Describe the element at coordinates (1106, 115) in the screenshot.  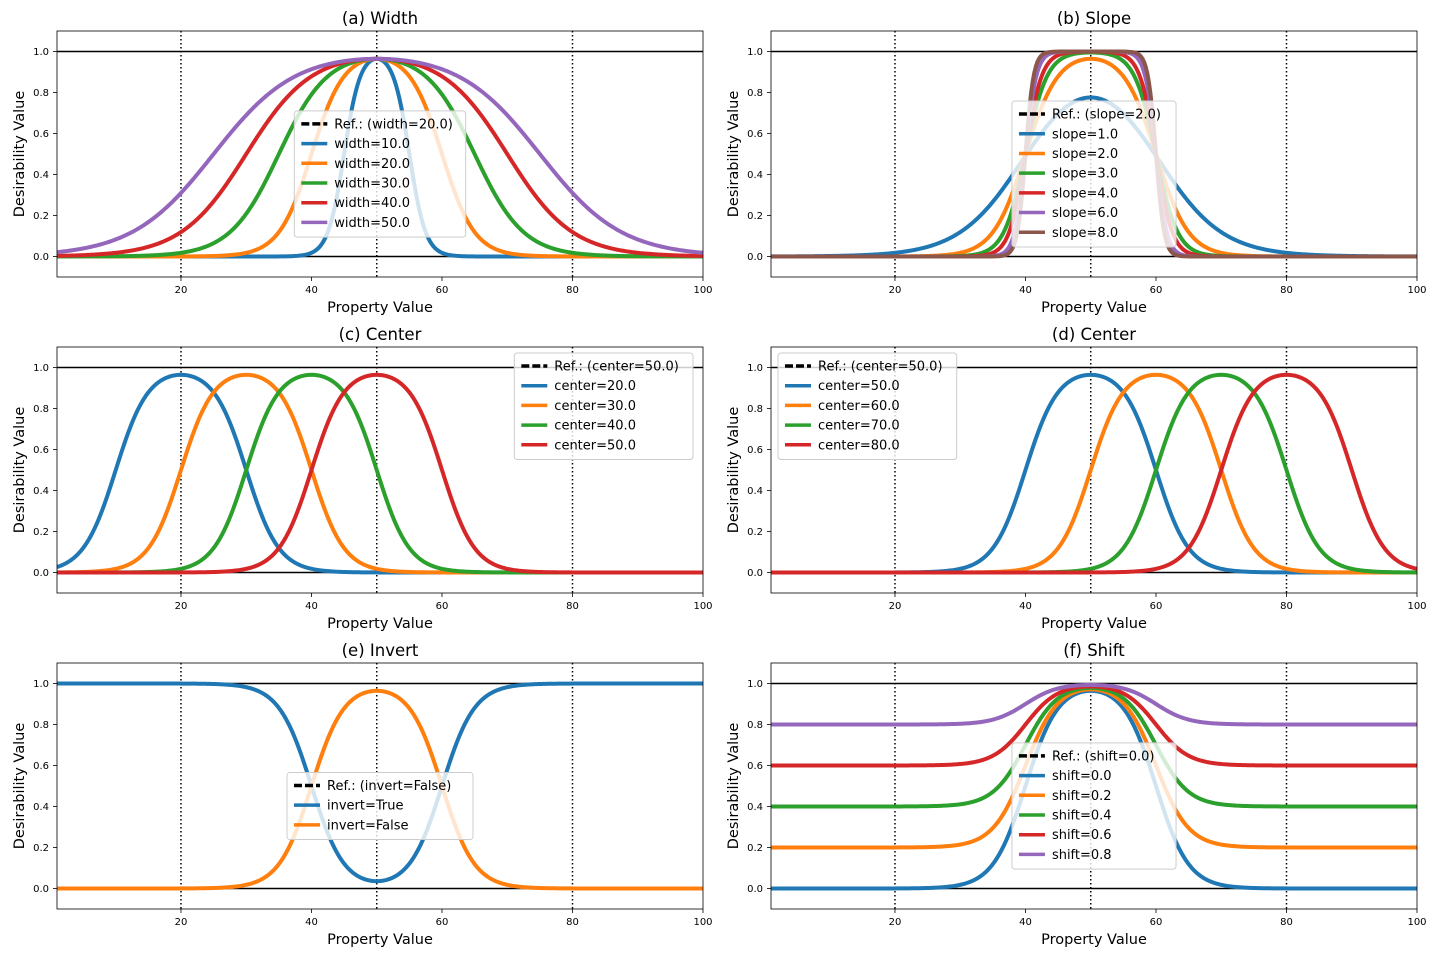
I see `legend-label: Ref.: (slope=2.0)` at that location.